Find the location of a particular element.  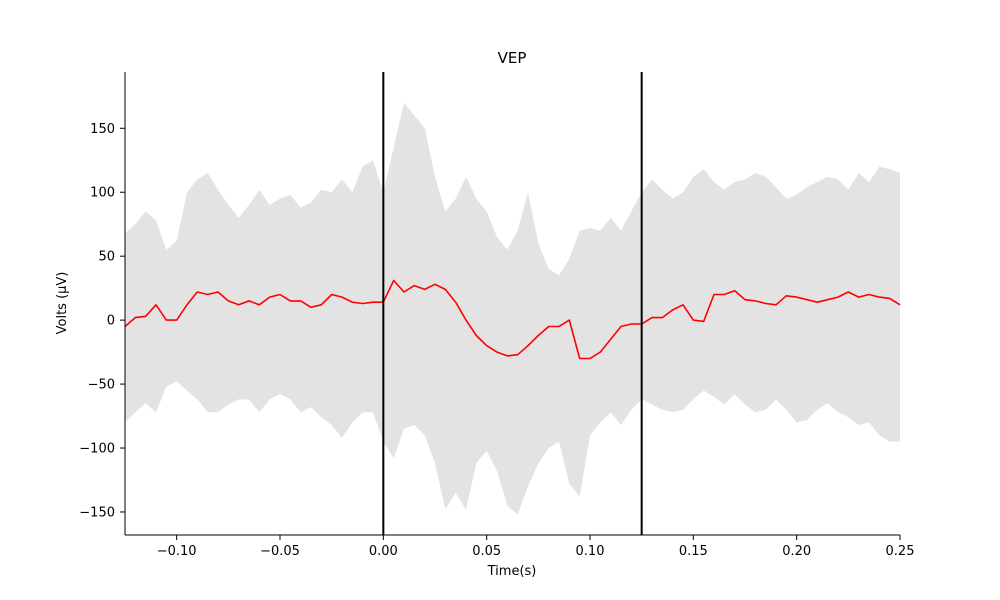

x-tick-label: 0.00 is located at coordinates (383, 551).